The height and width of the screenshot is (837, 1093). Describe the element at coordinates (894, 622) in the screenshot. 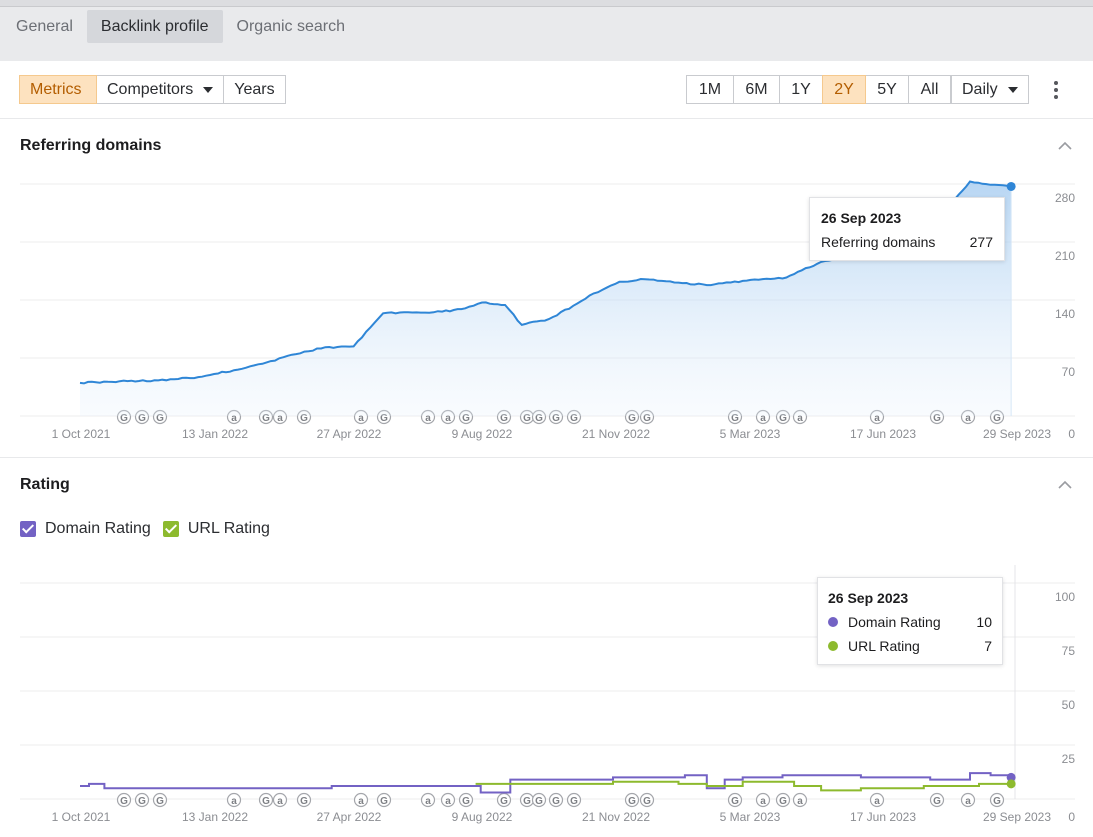

I see `tooltip-domain-label: Domain Rating` at that location.